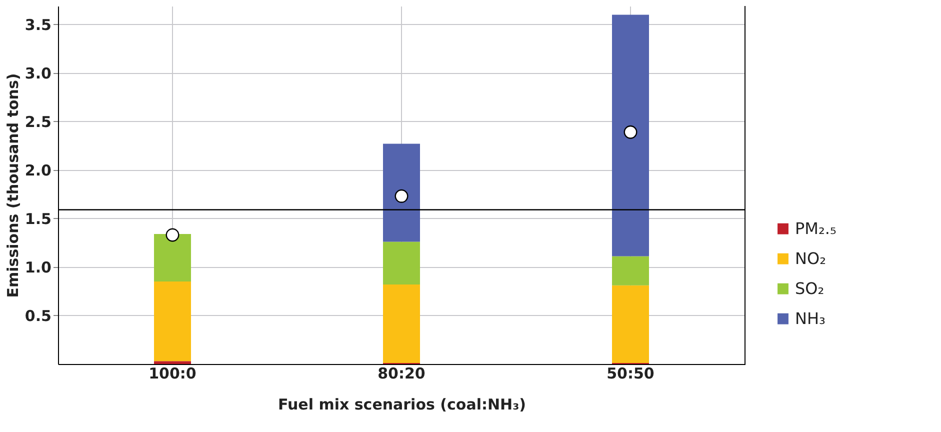 The height and width of the screenshot is (432, 941). What do you see at coordinates (13, 185) in the screenshot?
I see `y-axis-title: Emissions (thousand tons)` at bounding box center [13, 185].